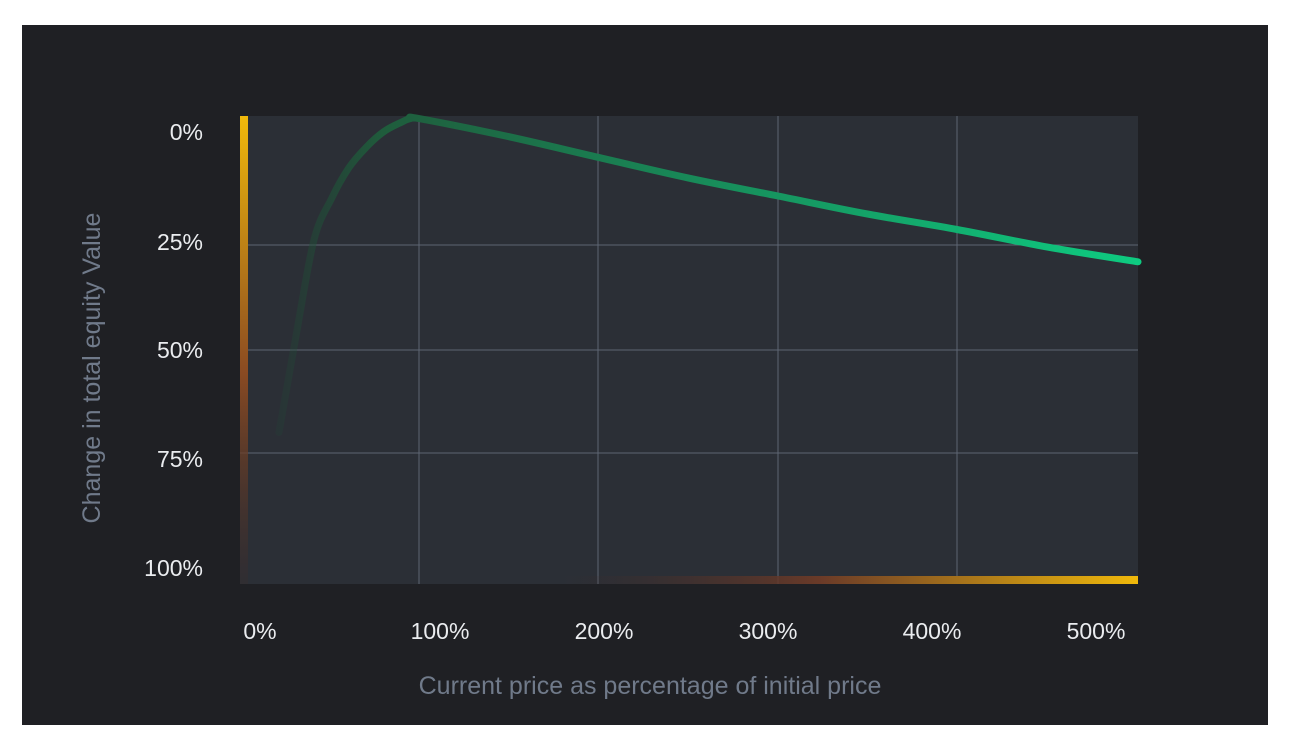 This screenshot has width=1297, height=750. What do you see at coordinates (173, 568) in the screenshot?
I see `y-tick-label: 100%` at bounding box center [173, 568].